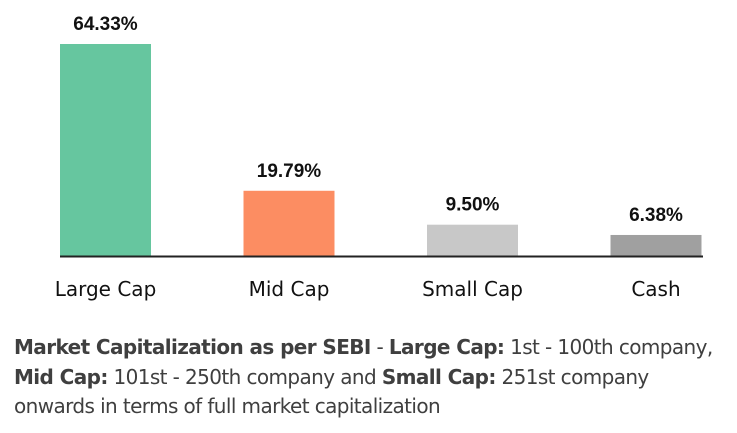 This screenshot has height=433, width=737. I want to click on category-label: Large Cap, so click(106, 289).